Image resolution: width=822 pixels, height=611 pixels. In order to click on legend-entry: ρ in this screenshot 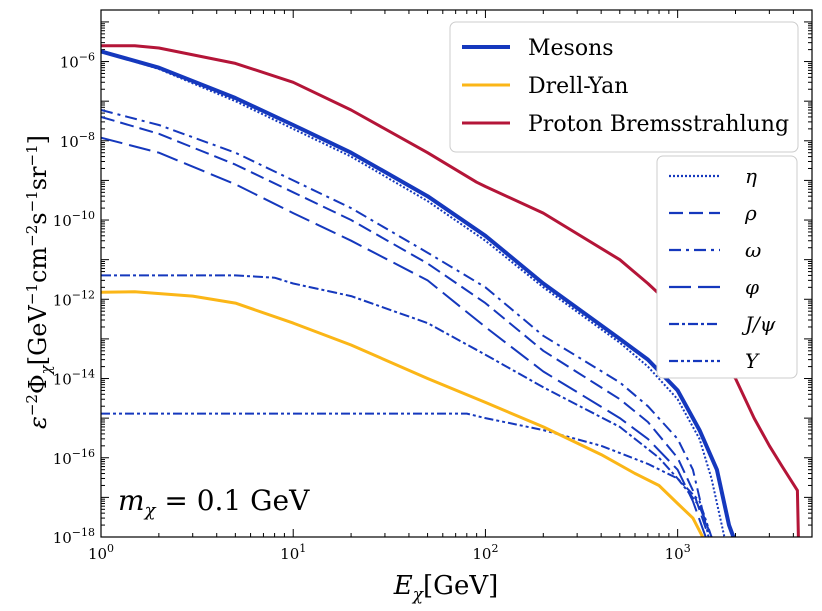, I will do `click(750, 213)`.